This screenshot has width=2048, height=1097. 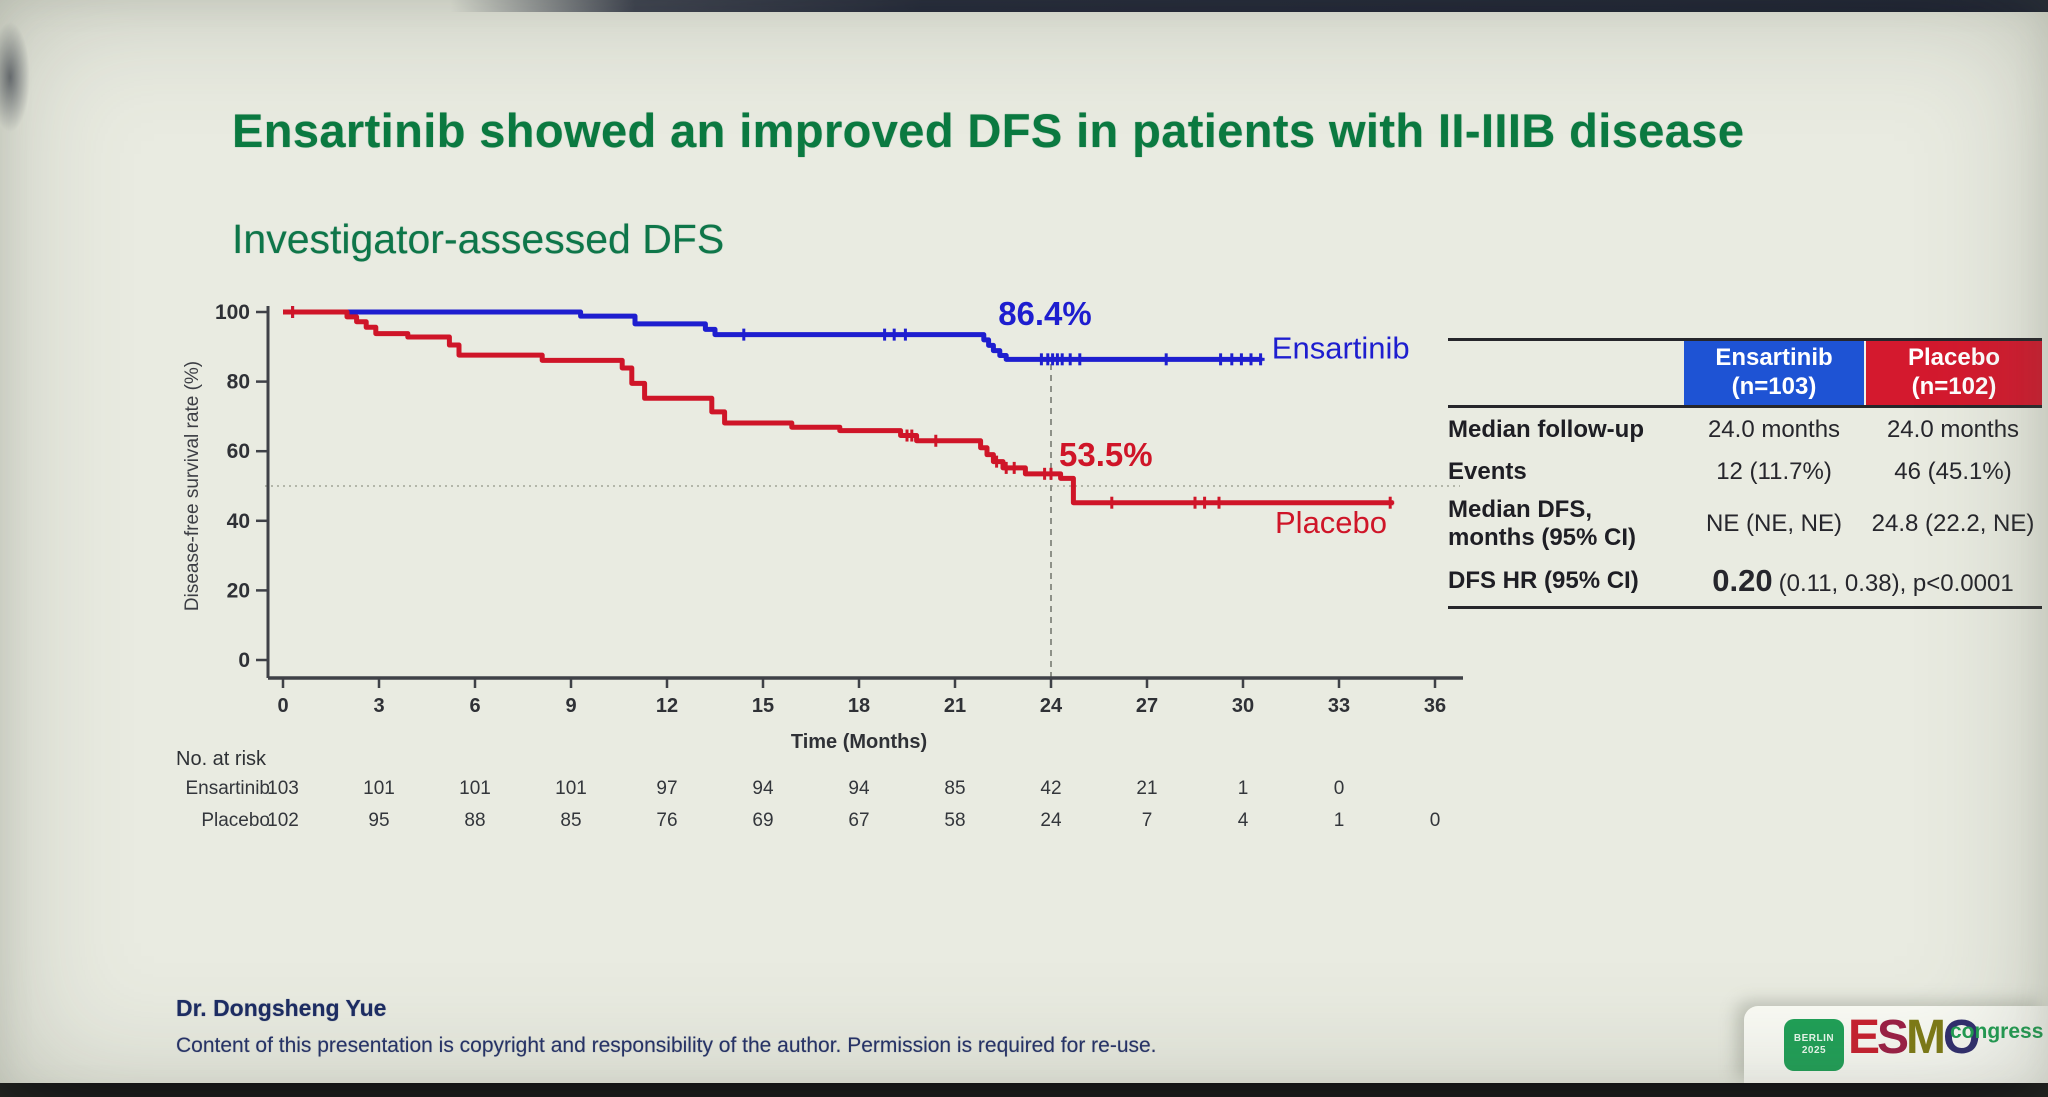 I want to click on dfs-hazard-ratio: 0.20 (0.11, 0.38), p<0.0001, so click(x=1863, y=581).